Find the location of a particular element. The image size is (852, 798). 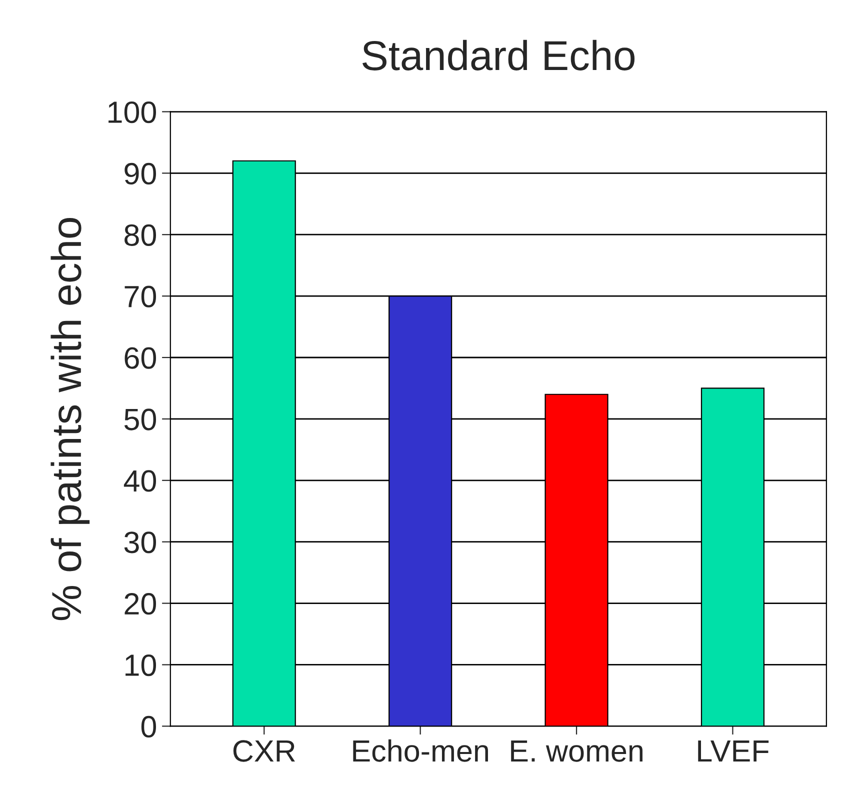

y-tick-label: 80 is located at coordinates (140, 235).